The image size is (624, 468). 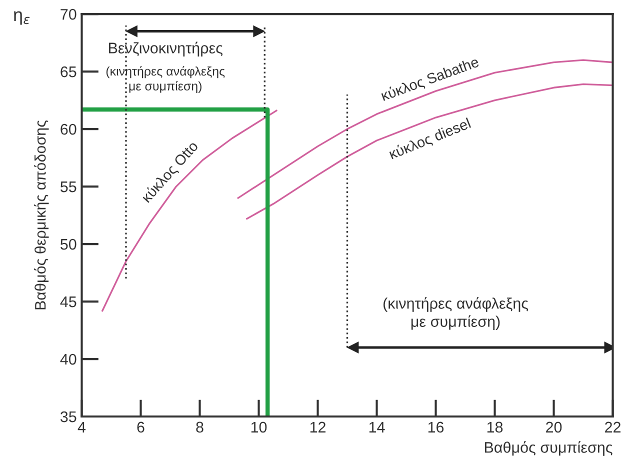 What do you see at coordinates (68, 129) in the screenshot?
I see `y-tick-label: 60` at bounding box center [68, 129].